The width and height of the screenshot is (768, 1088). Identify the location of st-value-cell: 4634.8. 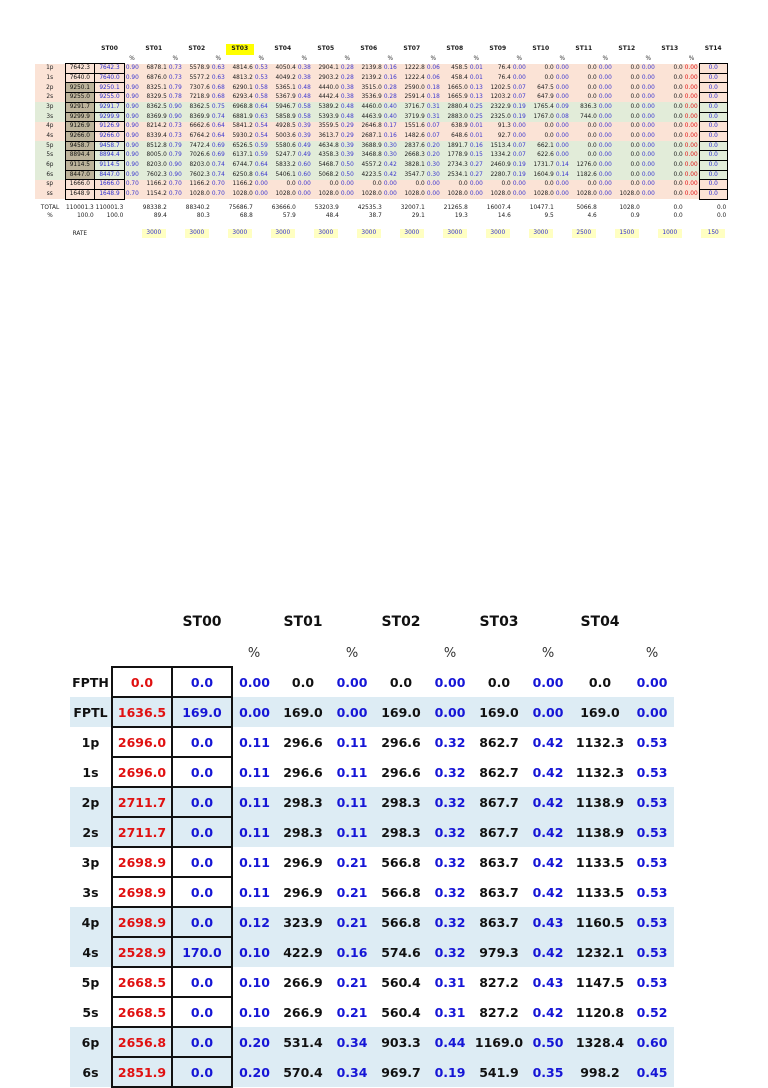
(325, 146).